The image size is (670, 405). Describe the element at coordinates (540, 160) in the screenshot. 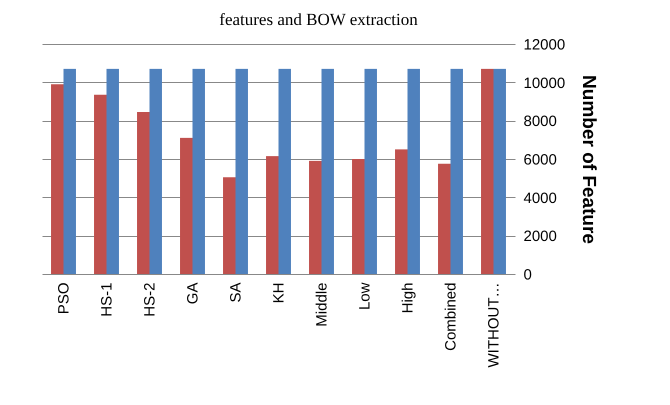

I see `y-tick-label: 6000` at that location.